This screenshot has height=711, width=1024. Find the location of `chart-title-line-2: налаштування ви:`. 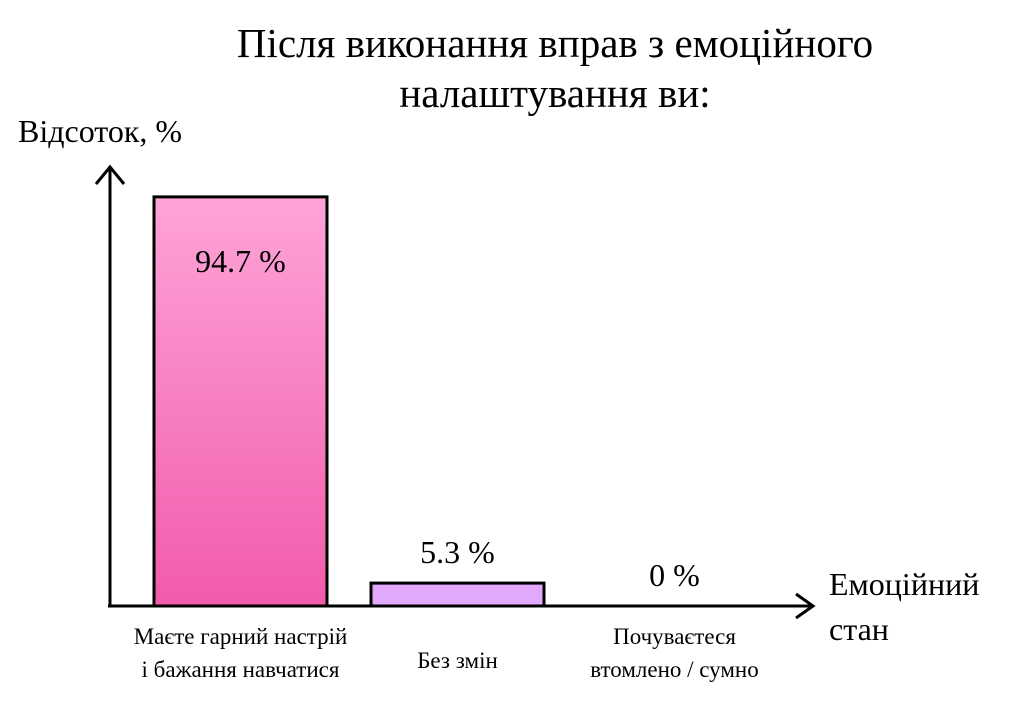

chart-title-line-2: налаштування ви: is located at coordinates (554, 93).